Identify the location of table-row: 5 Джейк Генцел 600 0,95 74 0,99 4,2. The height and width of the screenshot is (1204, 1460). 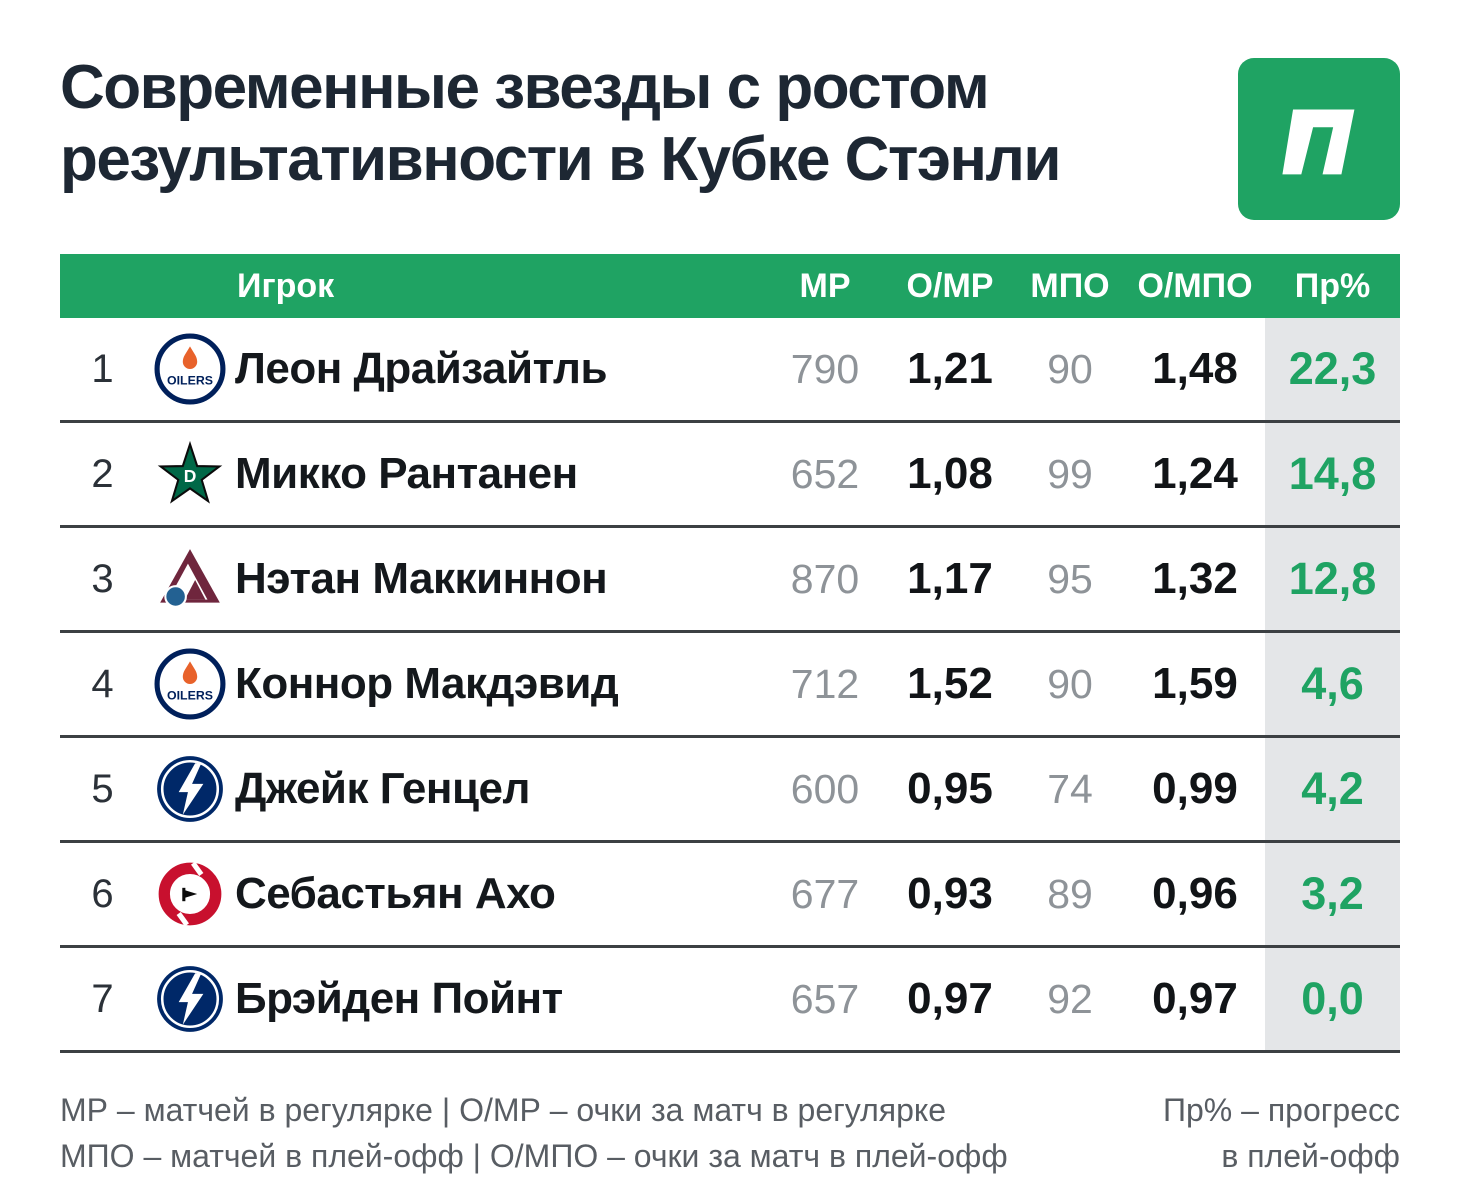
(730, 790).